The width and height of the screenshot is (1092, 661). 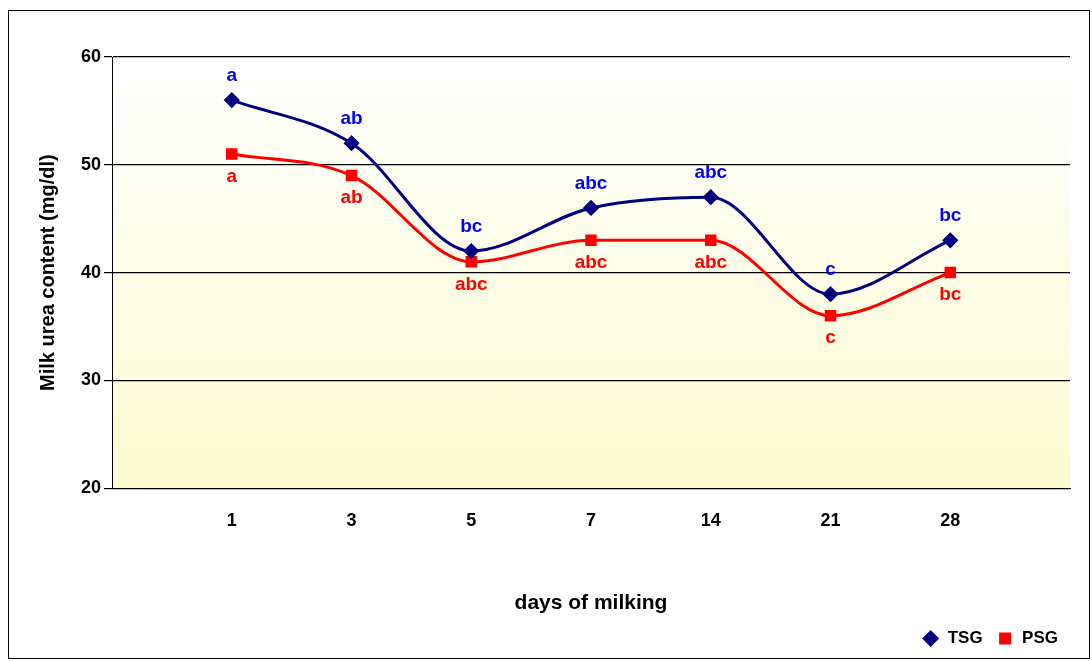 What do you see at coordinates (591, 519) in the screenshot?
I see `x-tick-label: 7` at bounding box center [591, 519].